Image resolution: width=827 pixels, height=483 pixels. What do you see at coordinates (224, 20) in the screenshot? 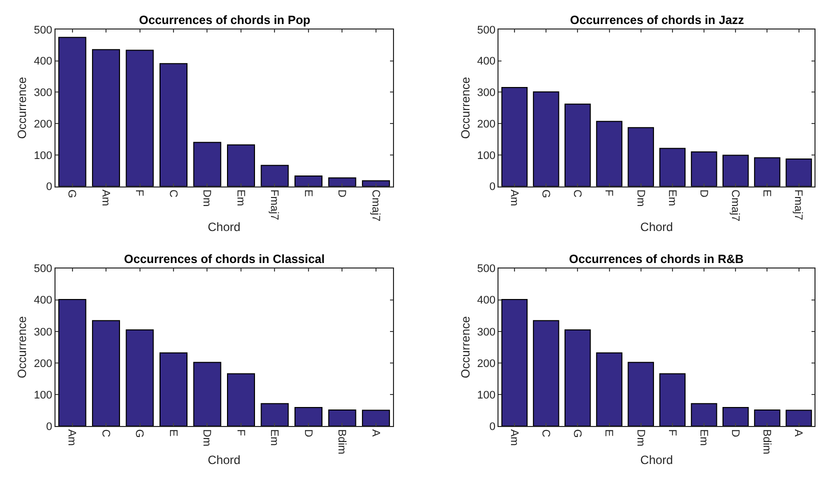
I see `chart-title: Occurrences of chords in Pop` at bounding box center [224, 20].